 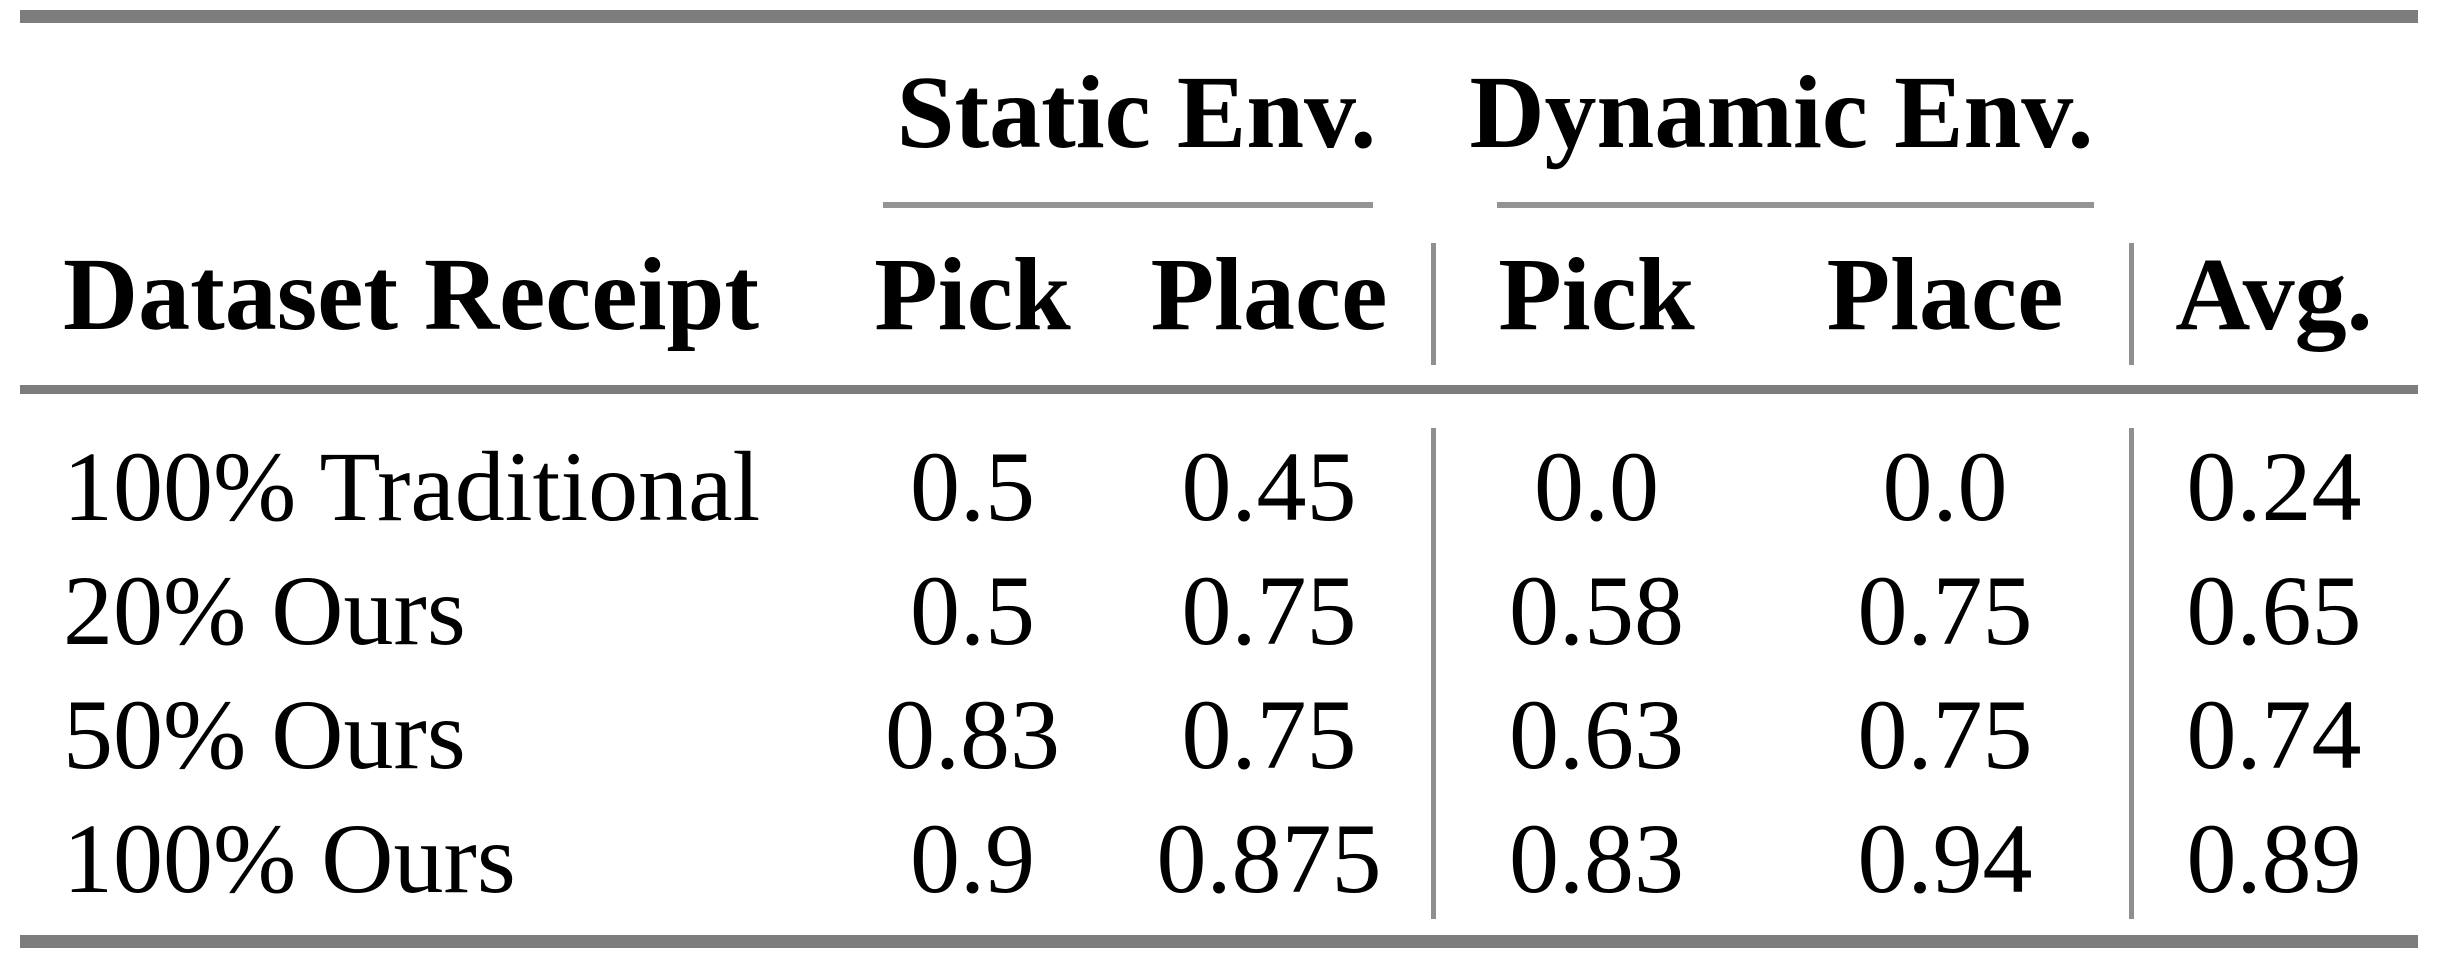 I want to click on dynamic-env-underline, so click(x=1795, y=205).